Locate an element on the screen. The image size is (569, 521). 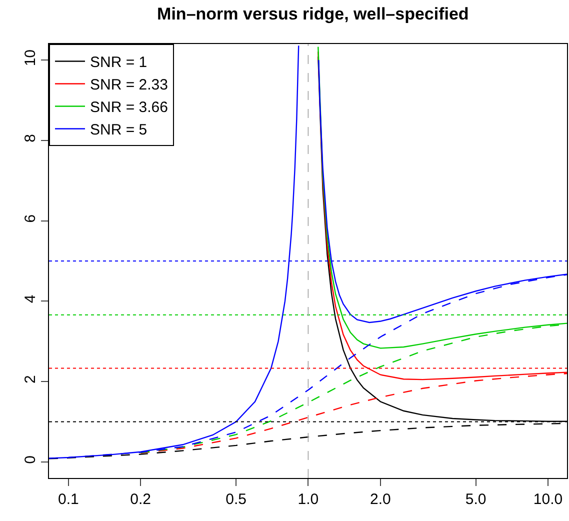
x-tick-label: 0.2 is located at coordinates (141, 499).